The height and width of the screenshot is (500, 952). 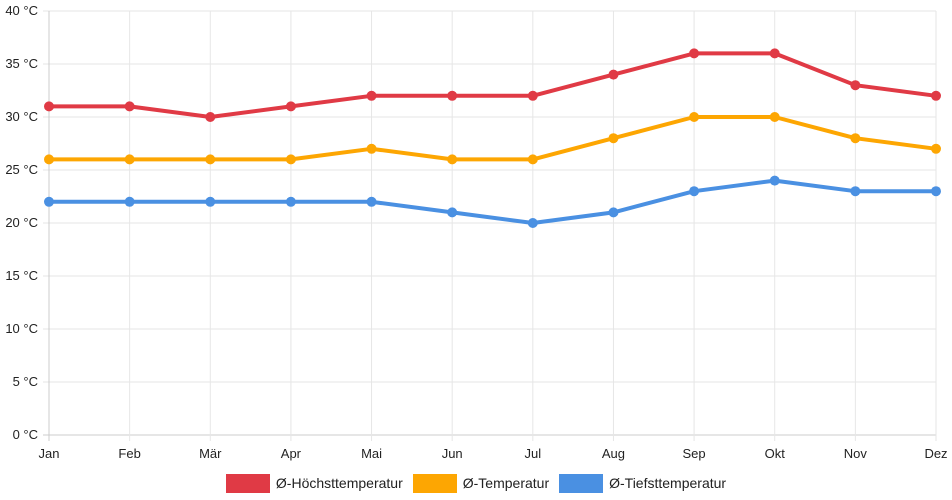 What do you see at coordinates (21, 116) in the screenshot?
I see `y-tick-label: 30 °C` at bounding box center [21, 116].